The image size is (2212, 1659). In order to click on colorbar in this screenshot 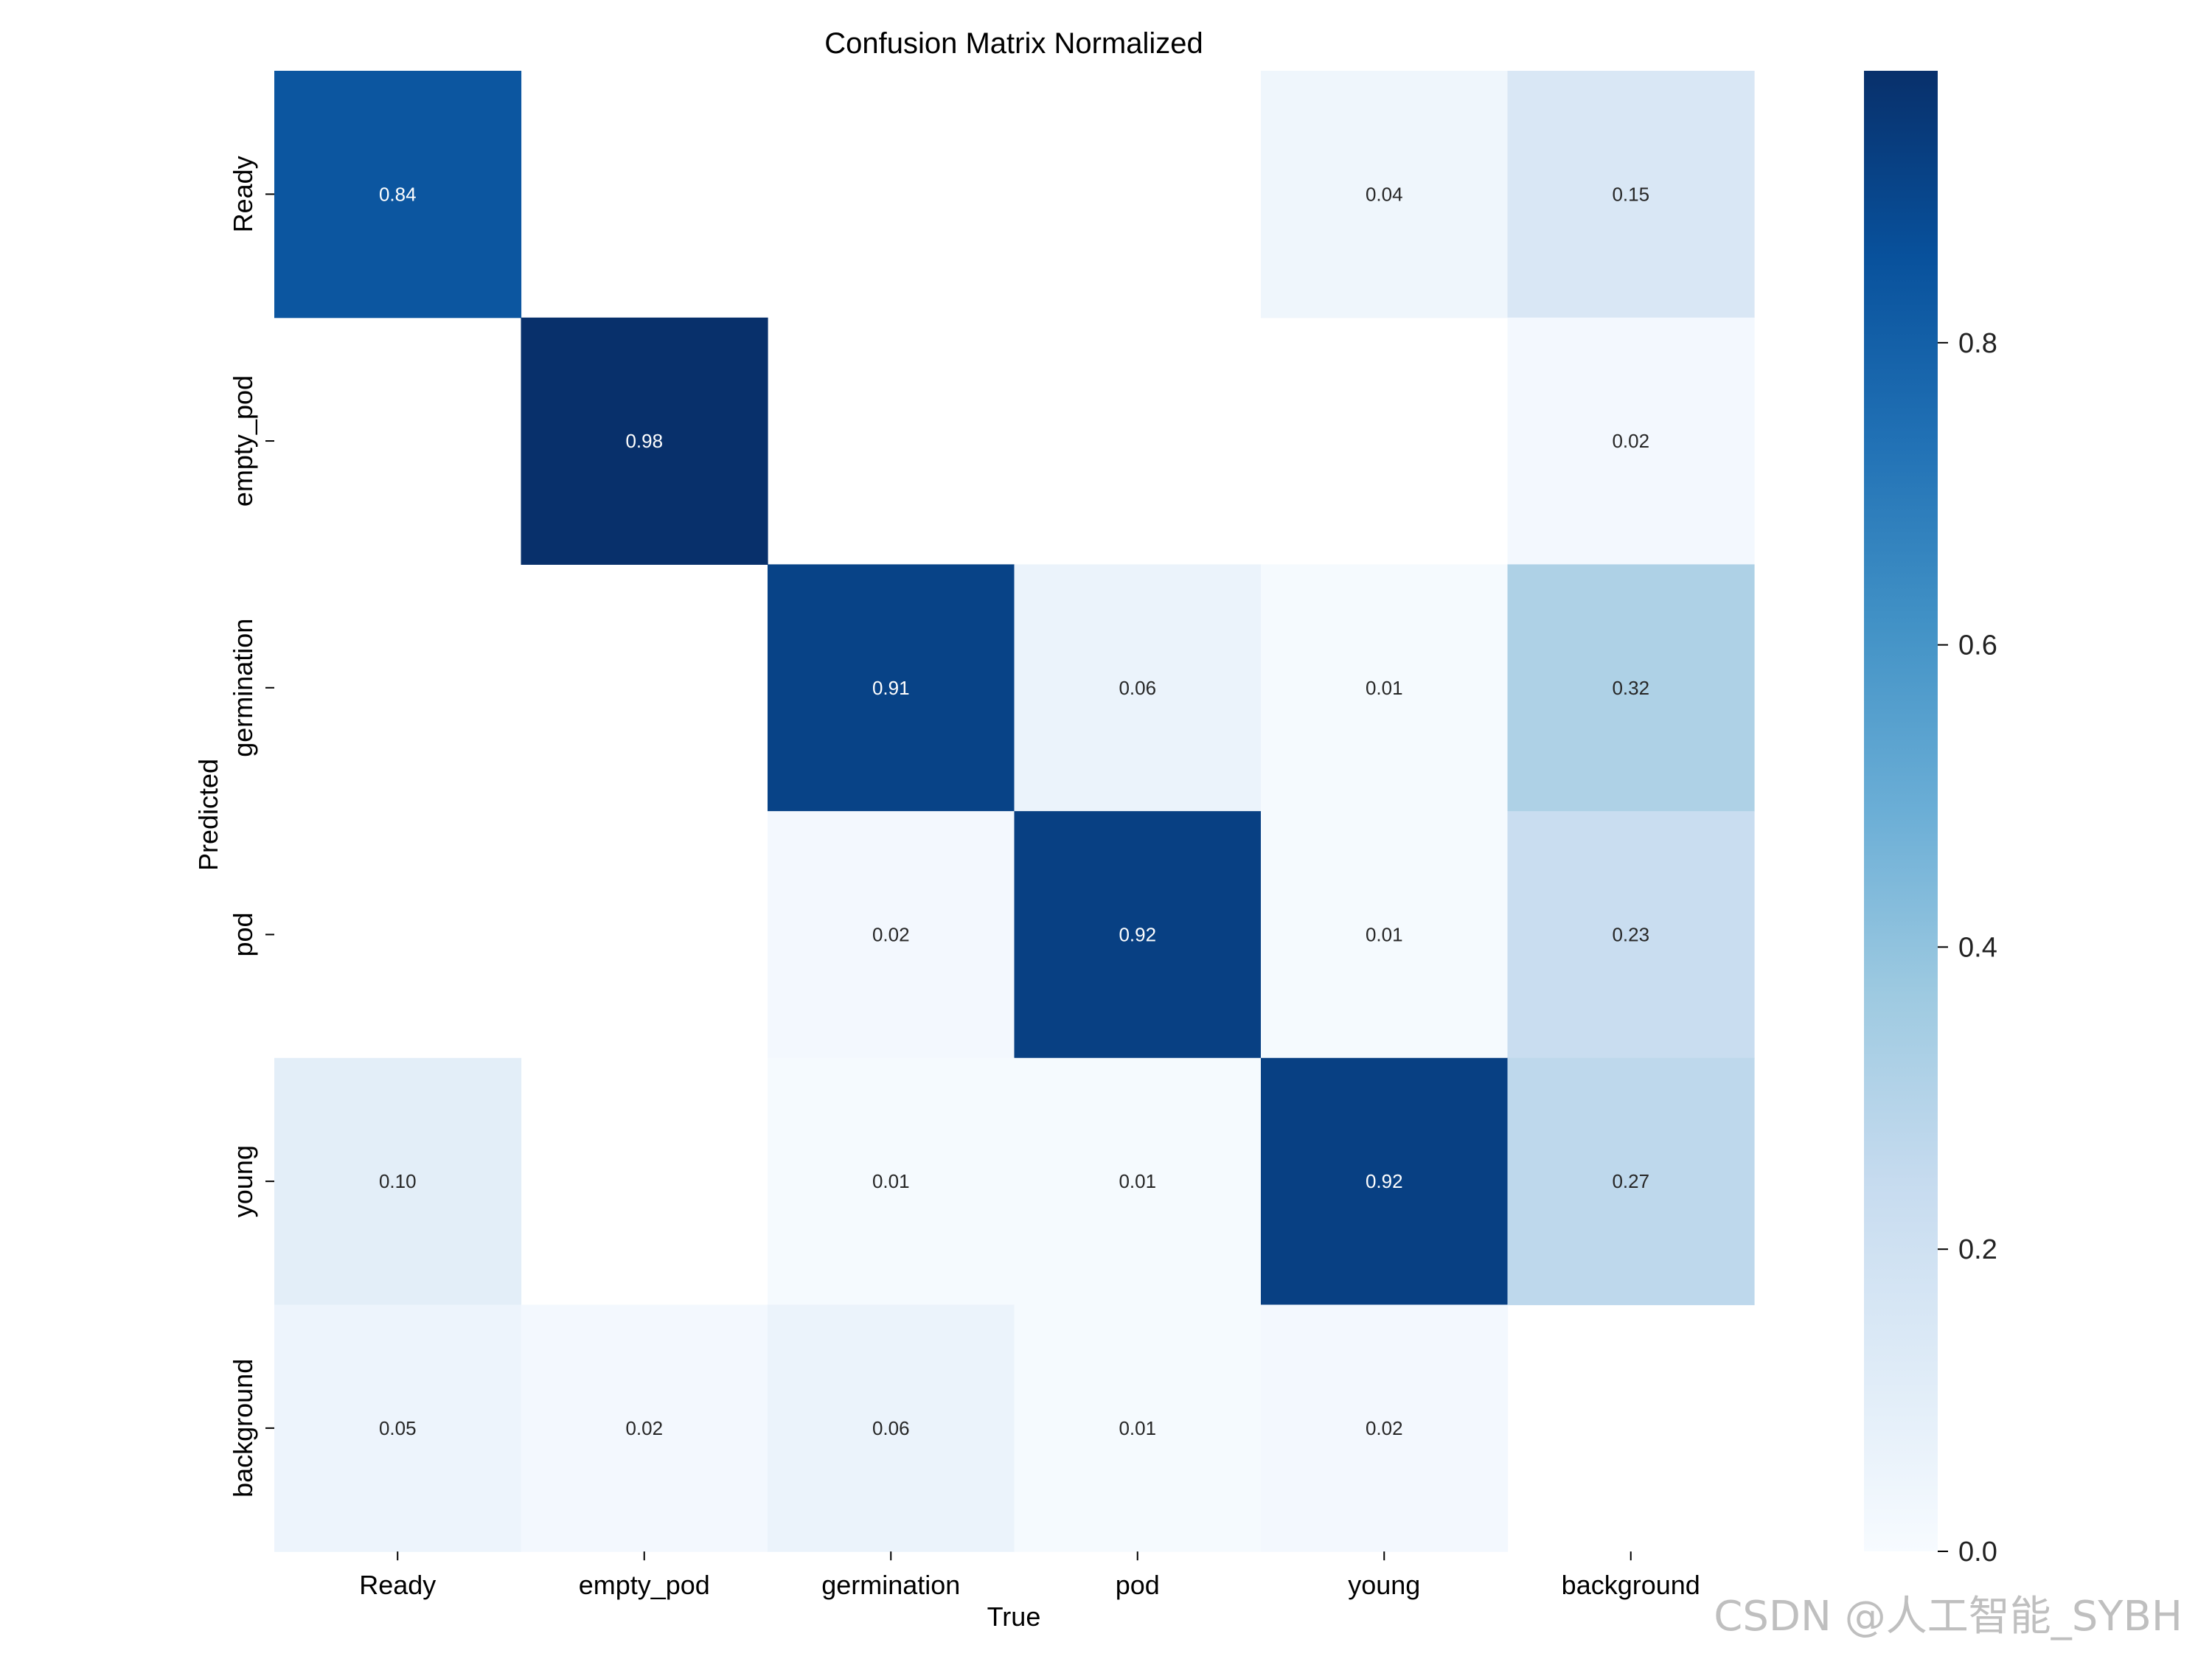, I will do `click(1901, 811)`.